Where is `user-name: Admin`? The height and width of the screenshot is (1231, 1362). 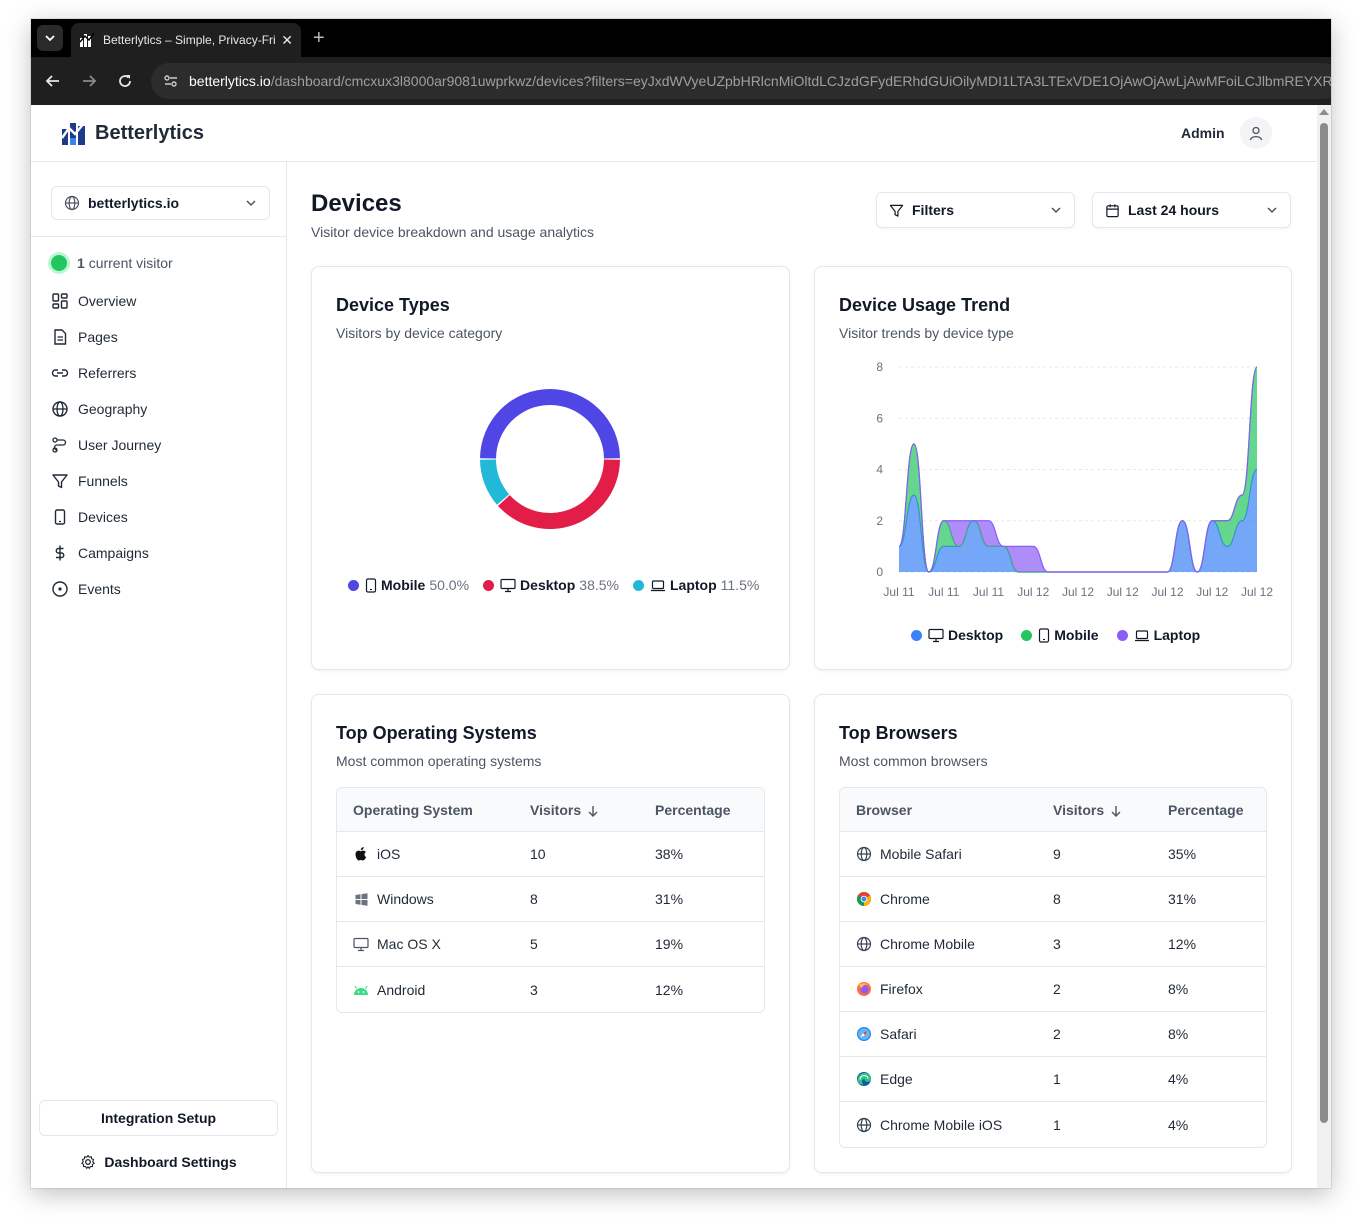 user-name: Admin is located at coordinates (1203, 133).